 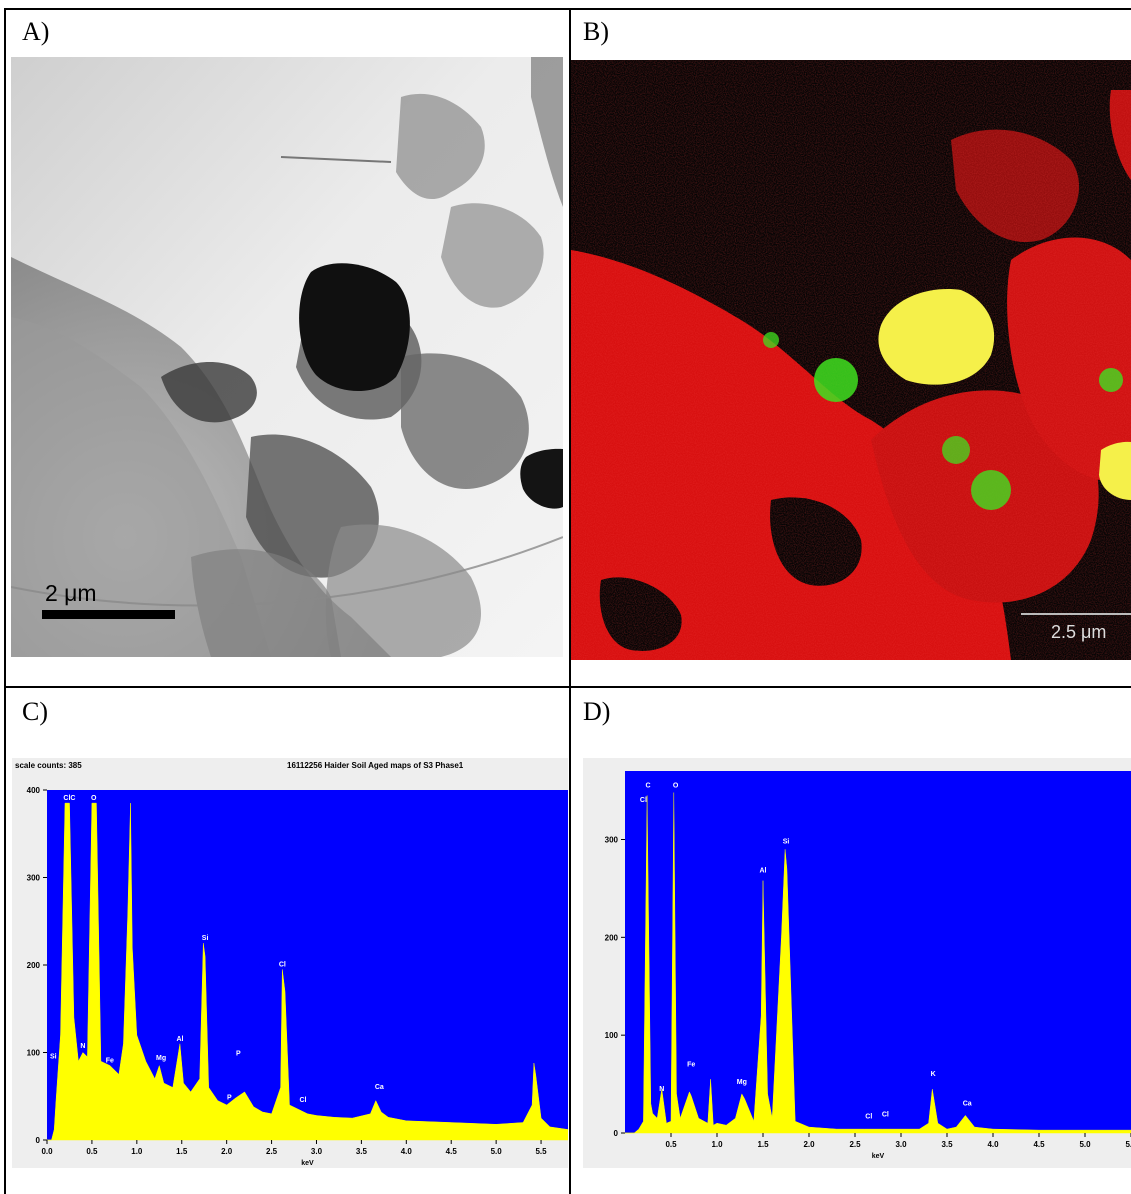 I want to click on table-border-center, so click(x=570, y=601).